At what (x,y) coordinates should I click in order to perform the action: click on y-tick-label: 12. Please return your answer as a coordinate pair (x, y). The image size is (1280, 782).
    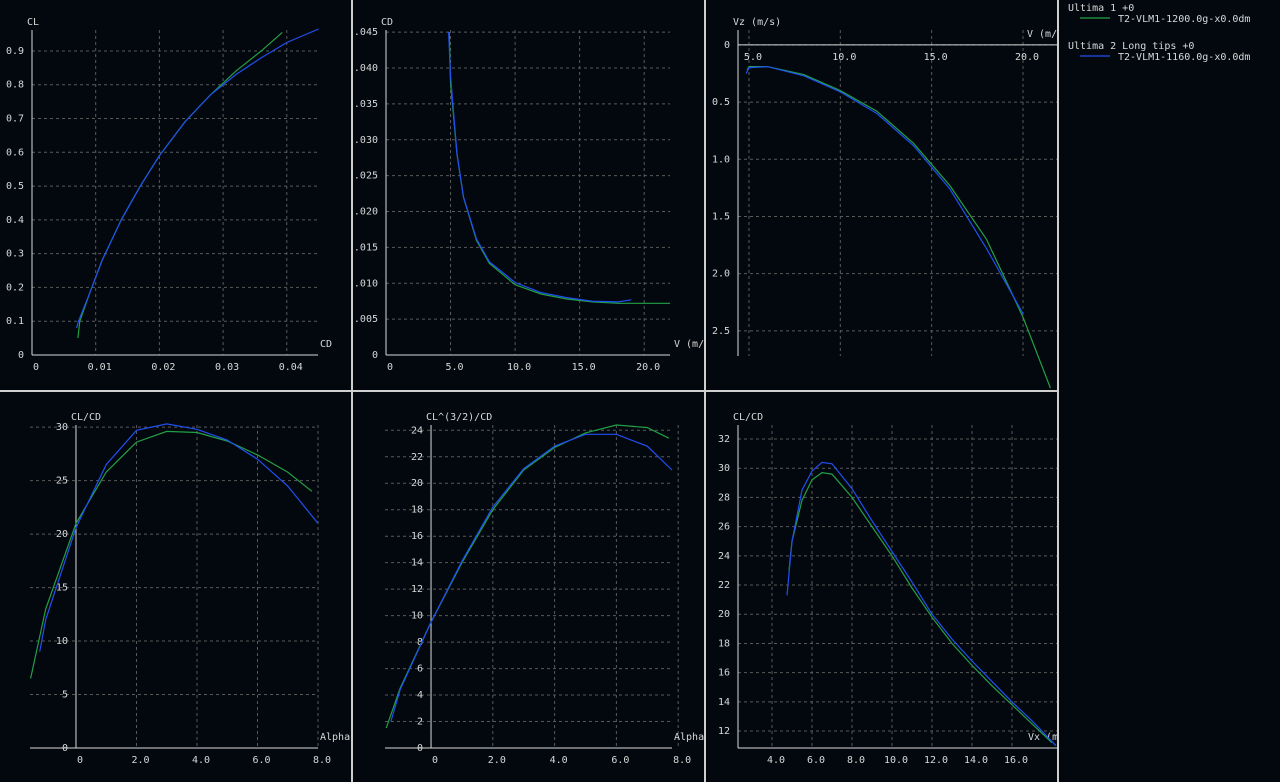
    Looking at the image, I should click on (417, 589).